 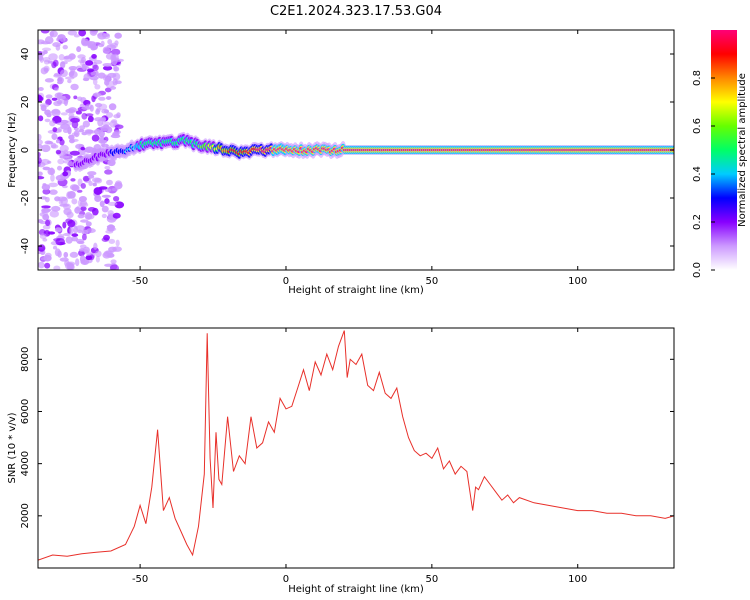 What do you see at coordinates (697, 270) in the screenshot?
I see `colorbar-tick-label: 0.0` at bounding box center [697, 270].